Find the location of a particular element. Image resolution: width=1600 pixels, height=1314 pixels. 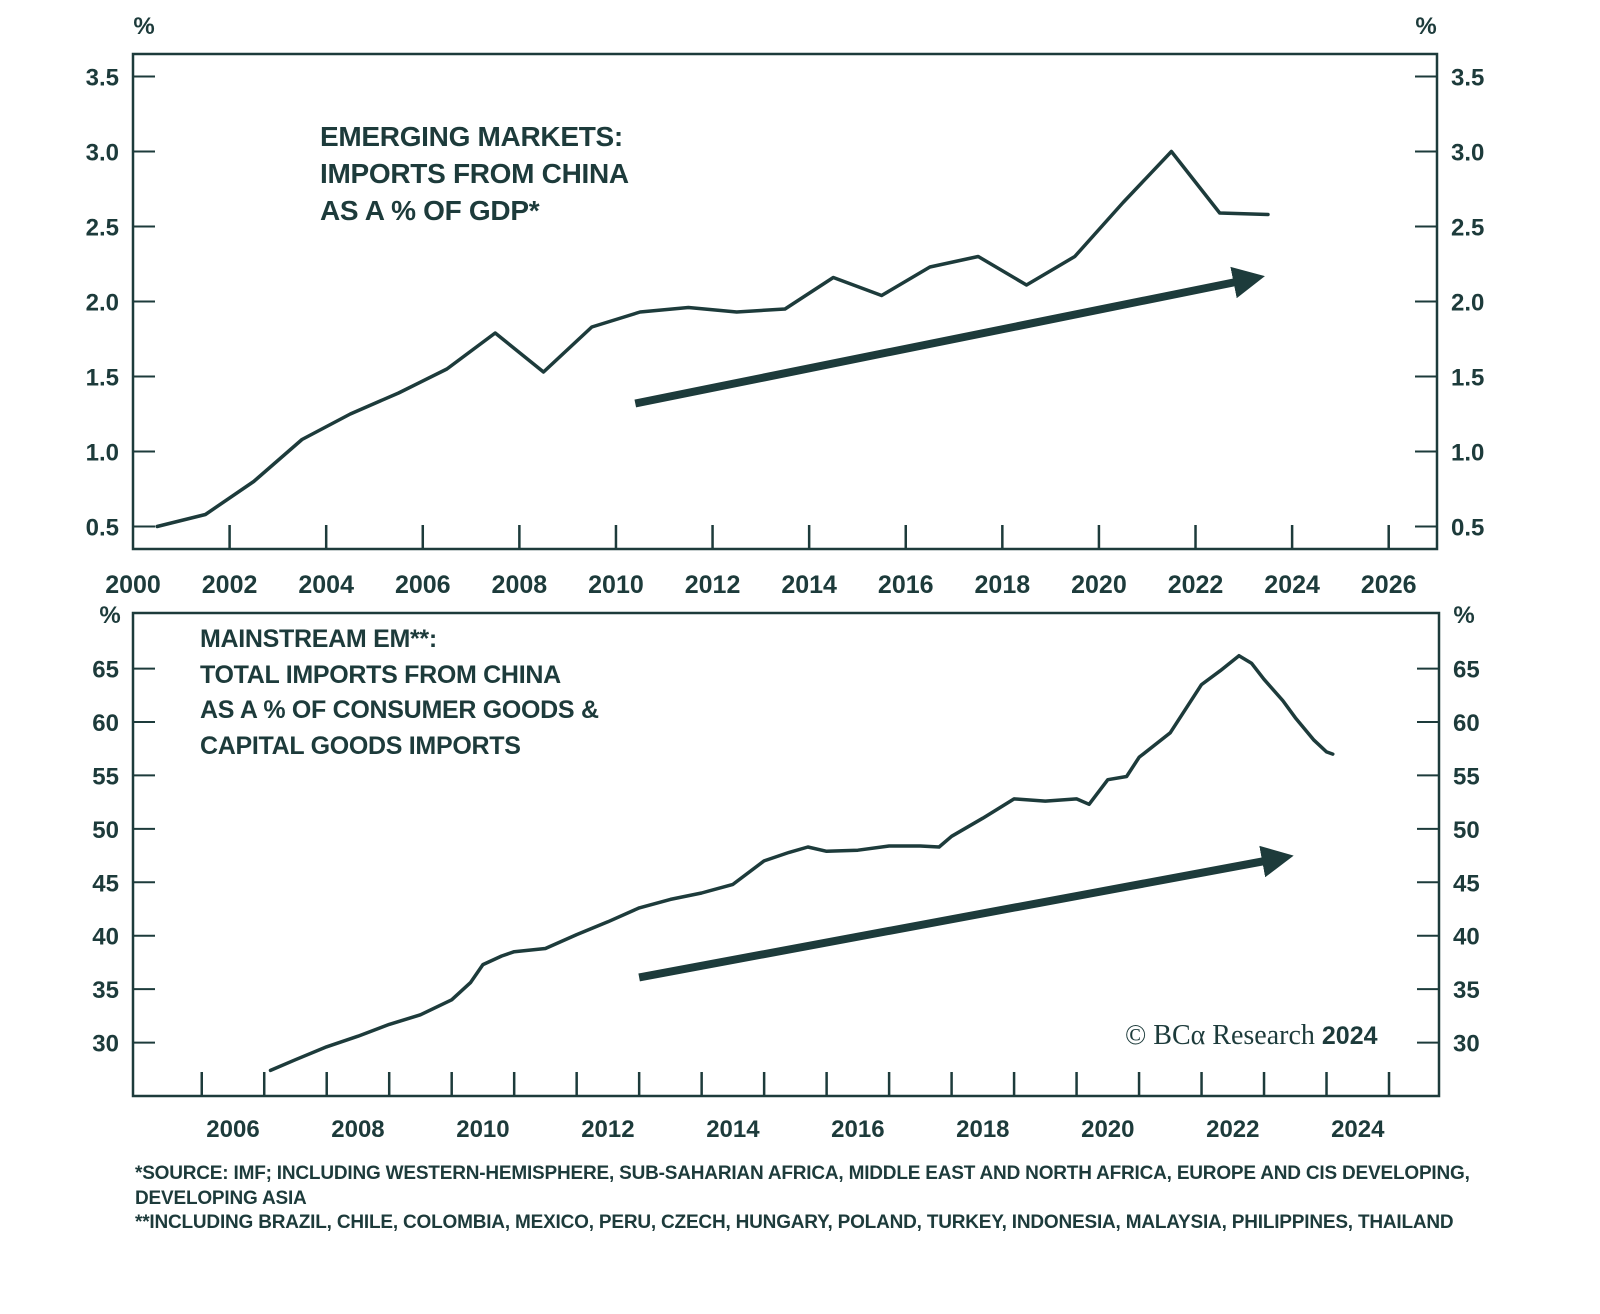

x-tick-label: 2004 is located at coordinates (326, 585).